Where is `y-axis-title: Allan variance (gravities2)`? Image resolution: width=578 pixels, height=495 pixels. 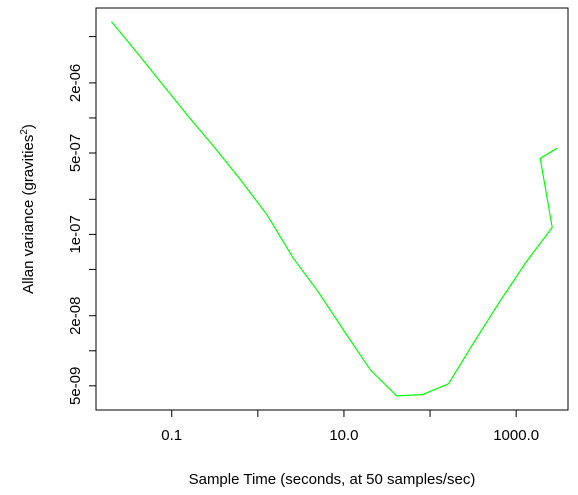
y-axis-title: Allan variance (gravities2) is located at coordinates (28, 209).